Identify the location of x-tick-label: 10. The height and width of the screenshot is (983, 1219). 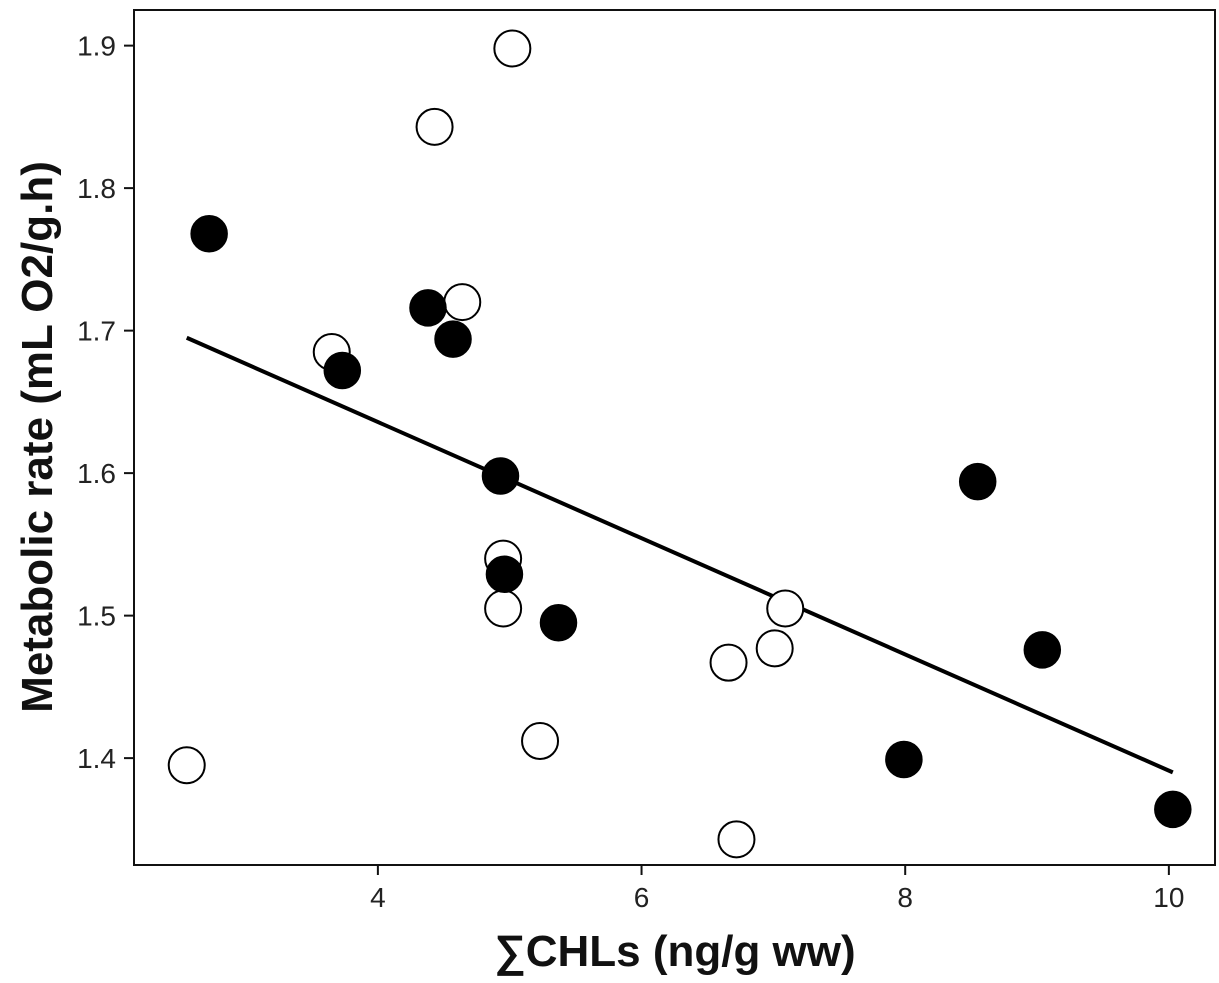
(1168, 897).